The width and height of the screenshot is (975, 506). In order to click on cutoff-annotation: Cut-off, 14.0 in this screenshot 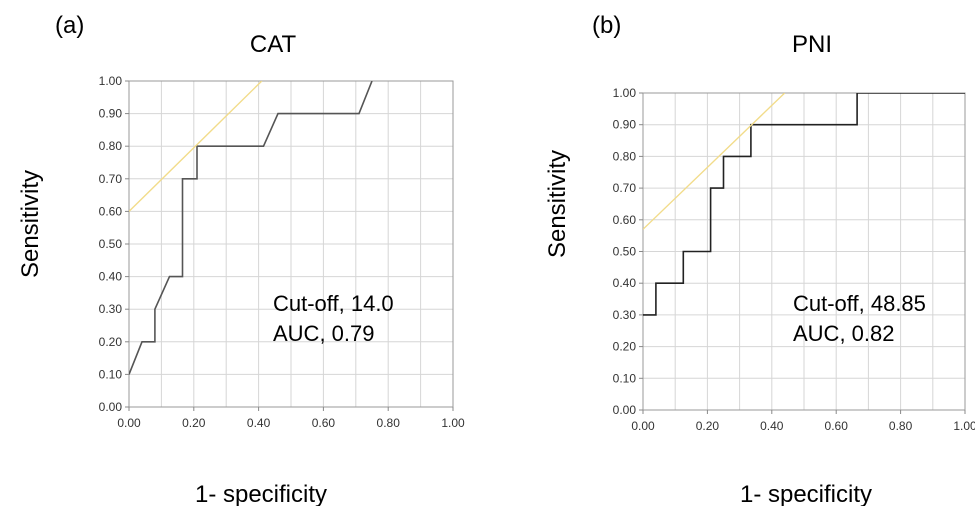, I will do `click(333, 303)`.